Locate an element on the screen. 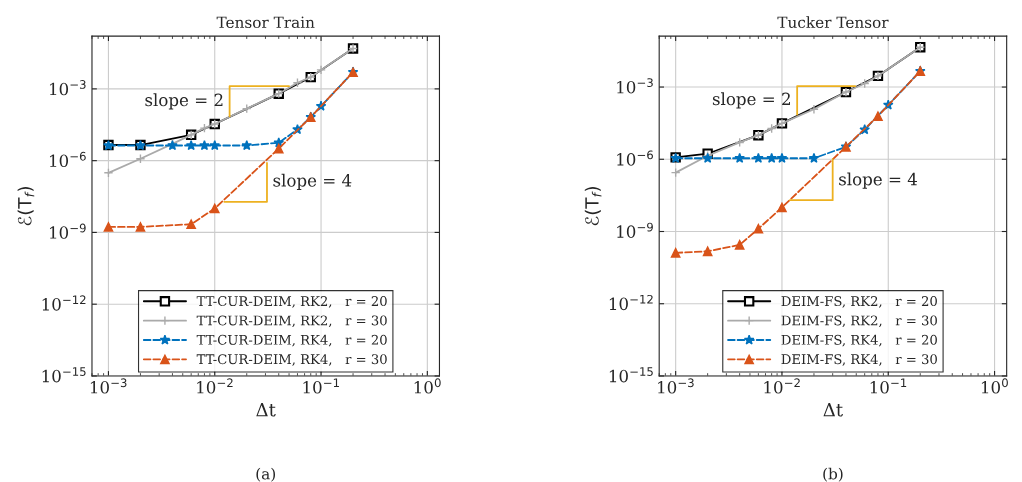 Image resolution: width=1022 pixels, height=482 pixels. legend-label: DEIM-FS, RK2, r = 20 is located at coordinates (859, 302).